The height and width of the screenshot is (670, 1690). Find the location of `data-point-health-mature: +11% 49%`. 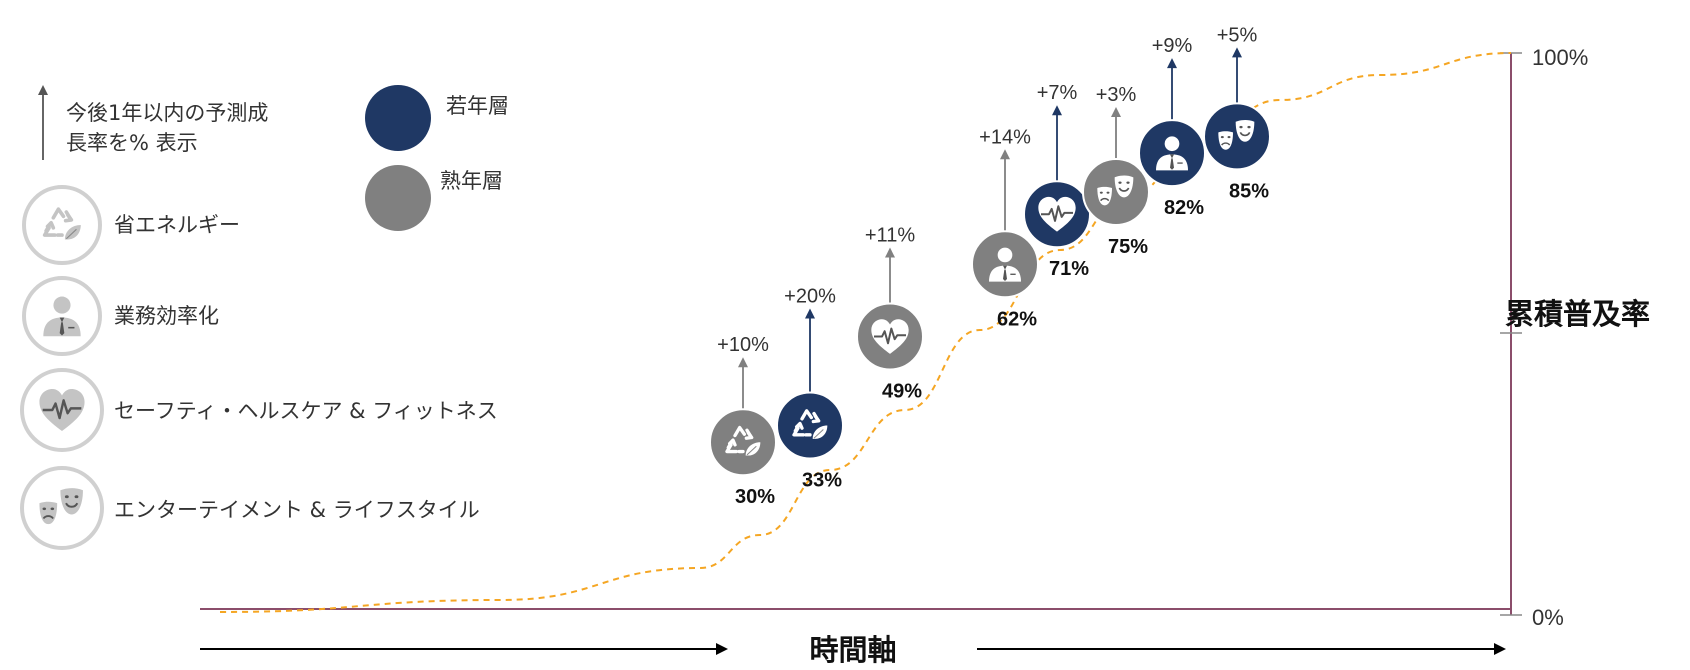

data-point-health-mature: +11% 49% is located at coordinates (890, 314).